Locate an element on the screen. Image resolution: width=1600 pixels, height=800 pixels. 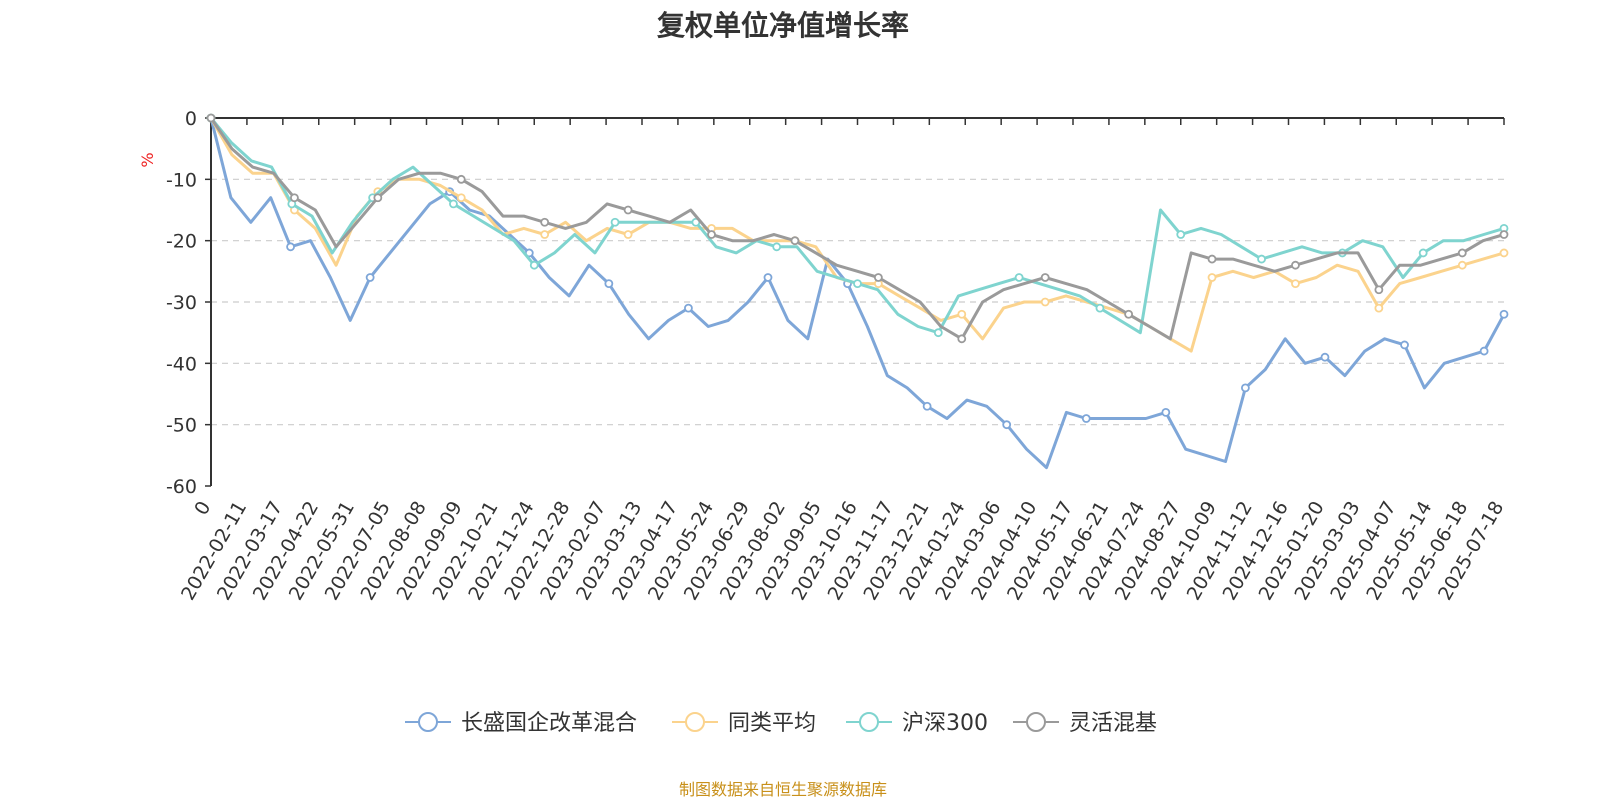
y-tick-label: -20 is located at coordinates (181, 242).